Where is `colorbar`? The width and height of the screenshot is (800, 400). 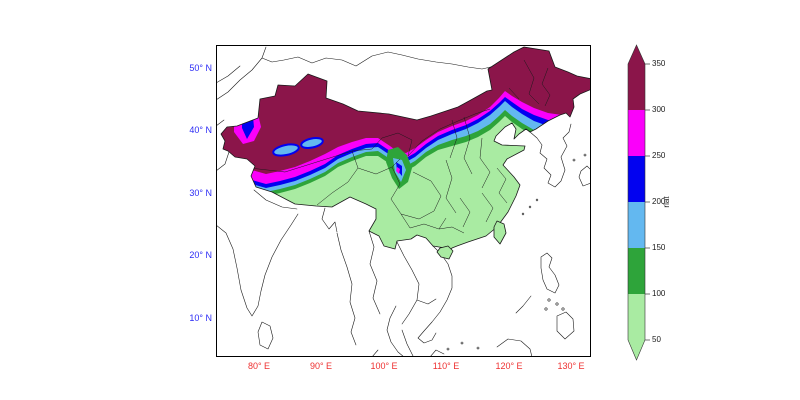 colorbar is located at coordinates (638, 202).